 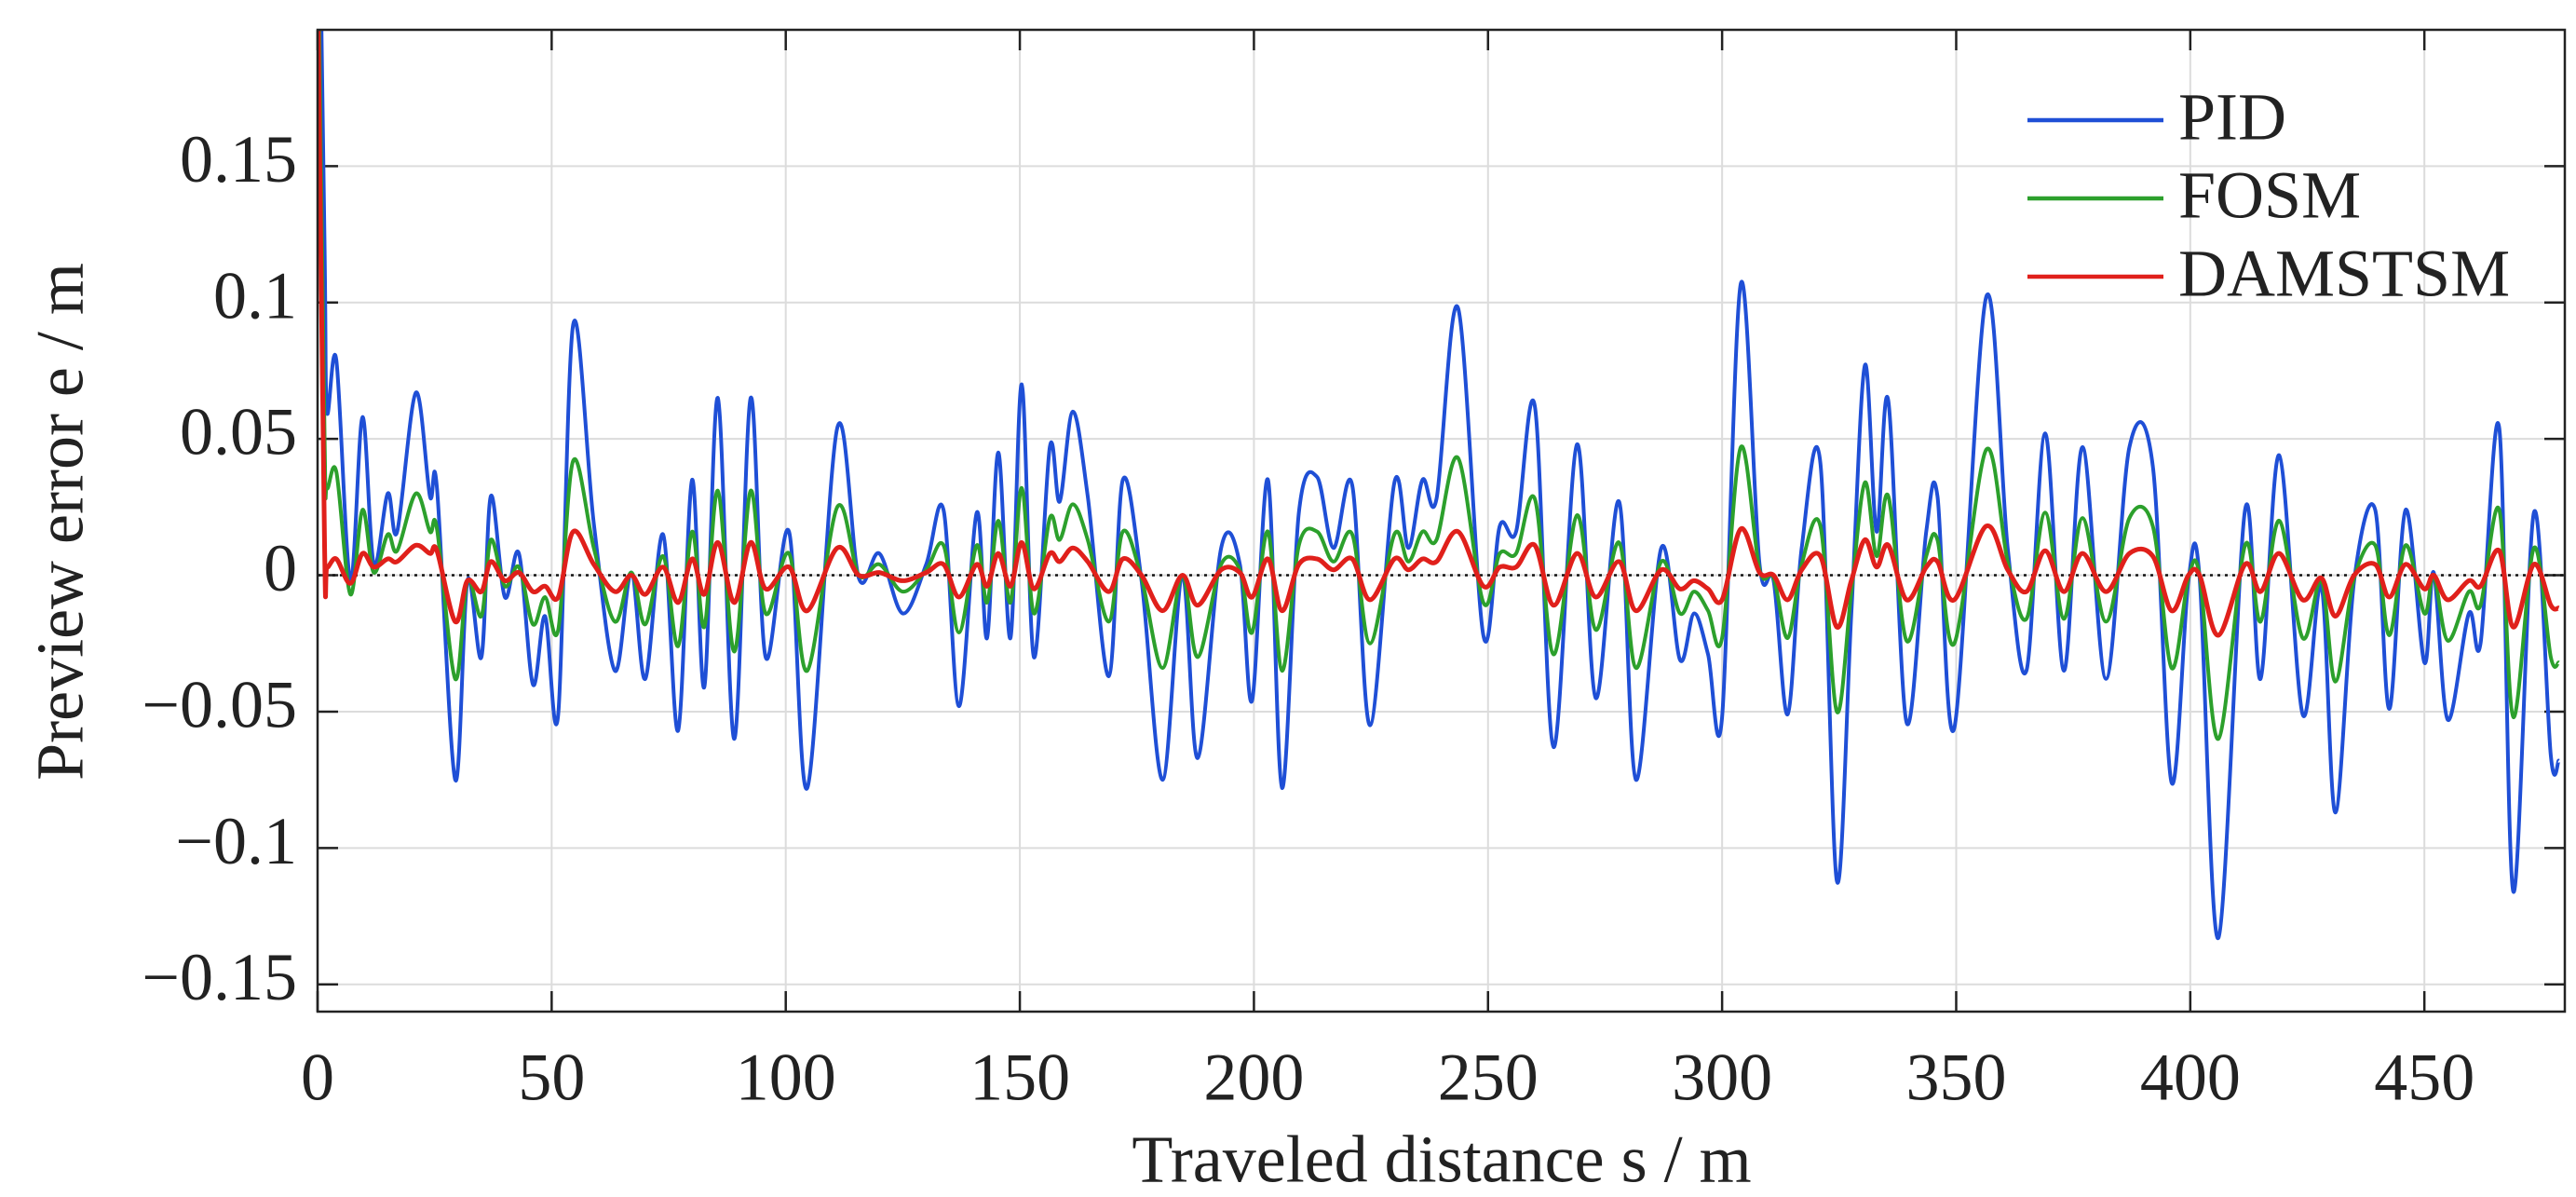 I want to click on legend-label: DAMSTSM, so click(x=2344, y=274).